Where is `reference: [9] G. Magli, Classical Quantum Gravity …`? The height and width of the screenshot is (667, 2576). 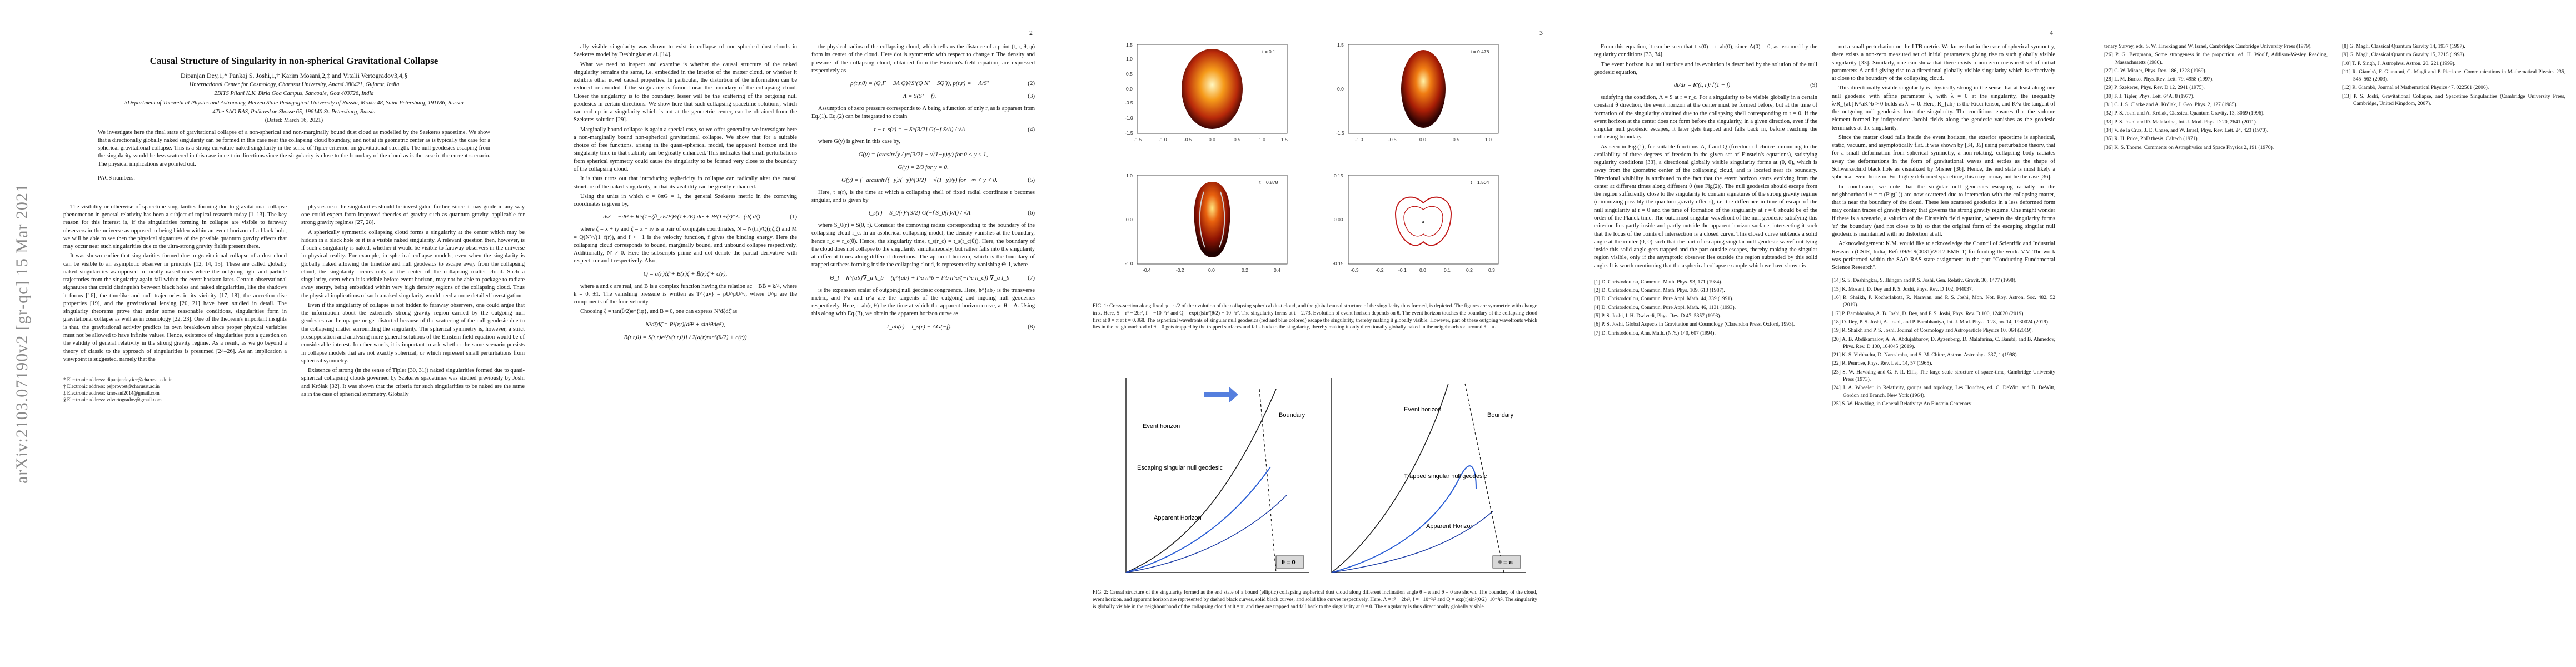 reference: [9] G. Magli, Classical Quantum Gravity … is located at coordinates (2403, 55).